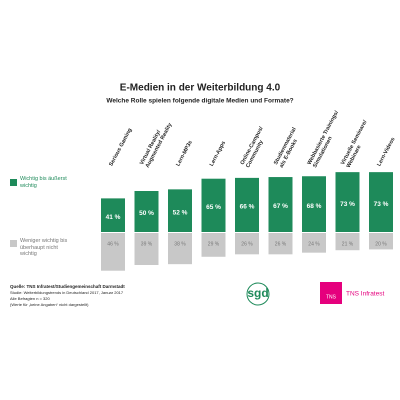 The image size is (400, 400). Describe the element at coordinates (113, 217) in the screenshot. I see `value-label: 41 %` at that location.